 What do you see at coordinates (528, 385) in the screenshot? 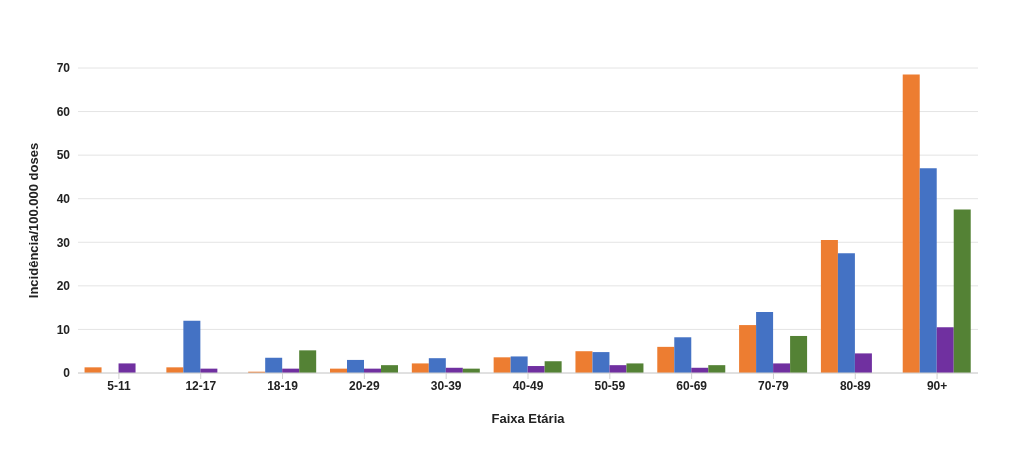
I see `x-tick-label: 40-49` at bounding box center [528, 385].